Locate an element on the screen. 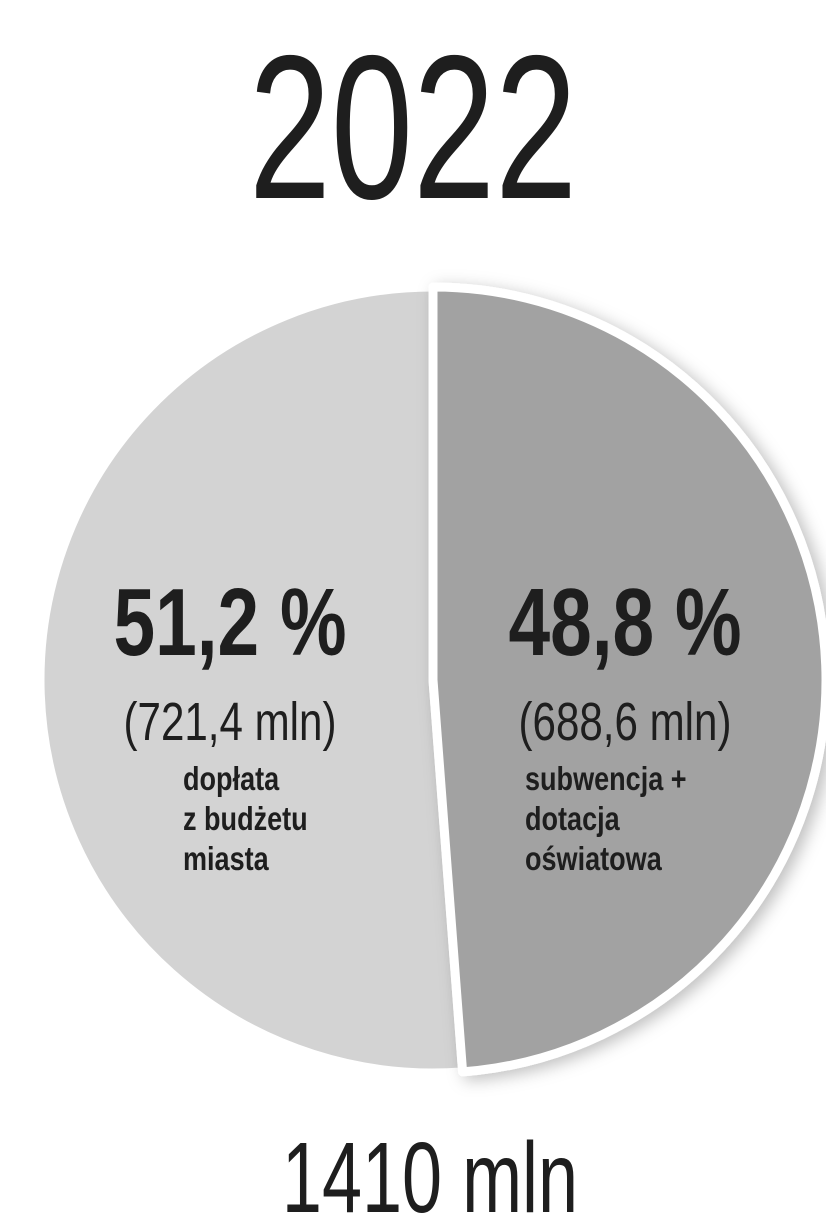  amount-label-group: (721,4 mln) is located at coordinates (230, 722).